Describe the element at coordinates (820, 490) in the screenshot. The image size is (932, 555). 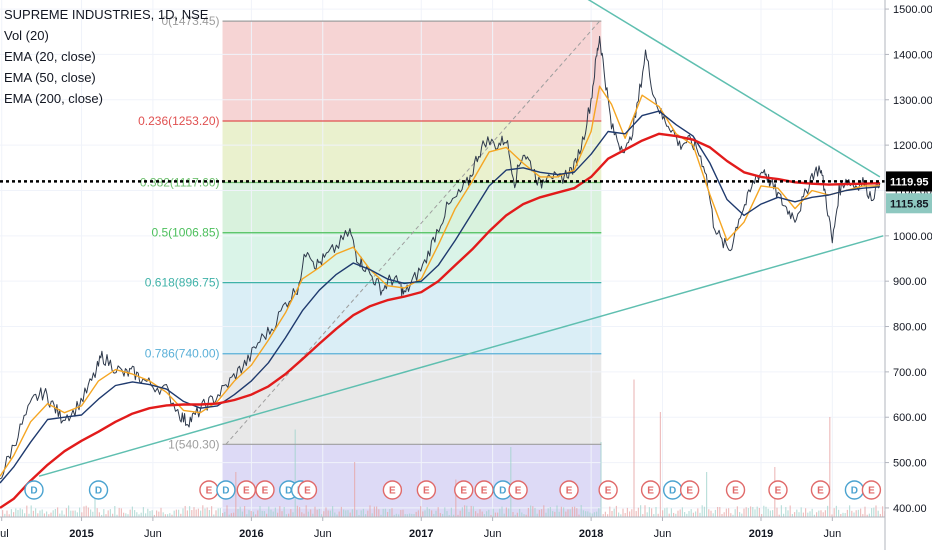
I see `earnings-event` at that location.